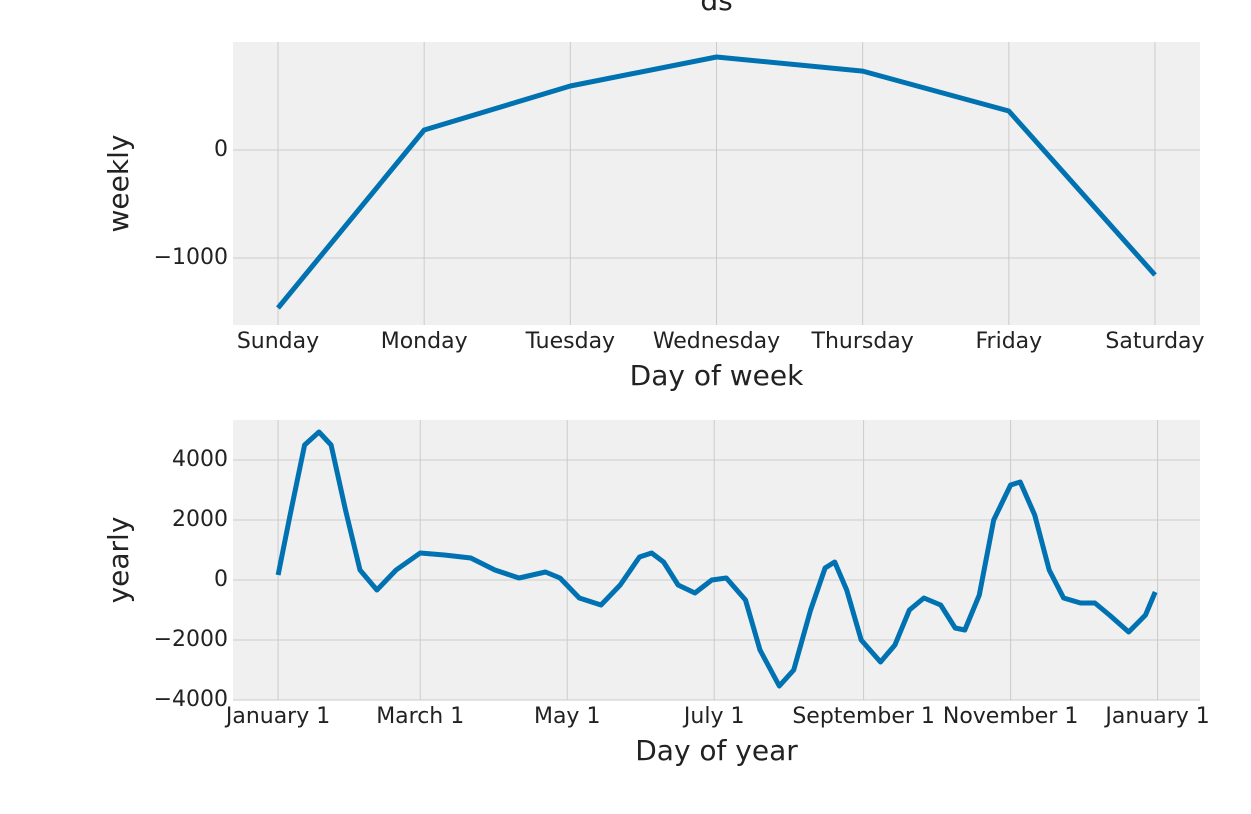  What do you see at coordinates (424, 341) in the screenshot?
I see `x-tick-label: Monday` at bounding box center [424, 341].